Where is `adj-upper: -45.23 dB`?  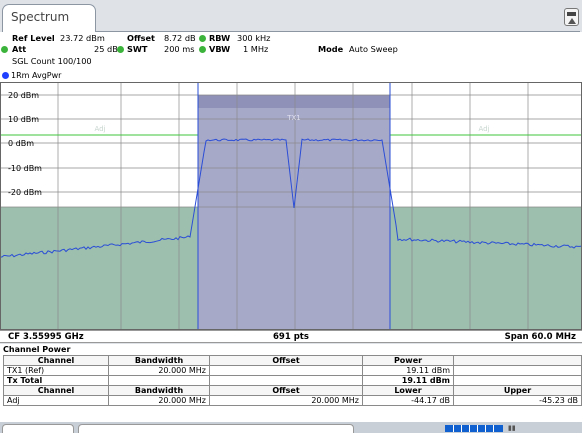
adj-upper: -45.23 dB is located at coordinates (517, 400).